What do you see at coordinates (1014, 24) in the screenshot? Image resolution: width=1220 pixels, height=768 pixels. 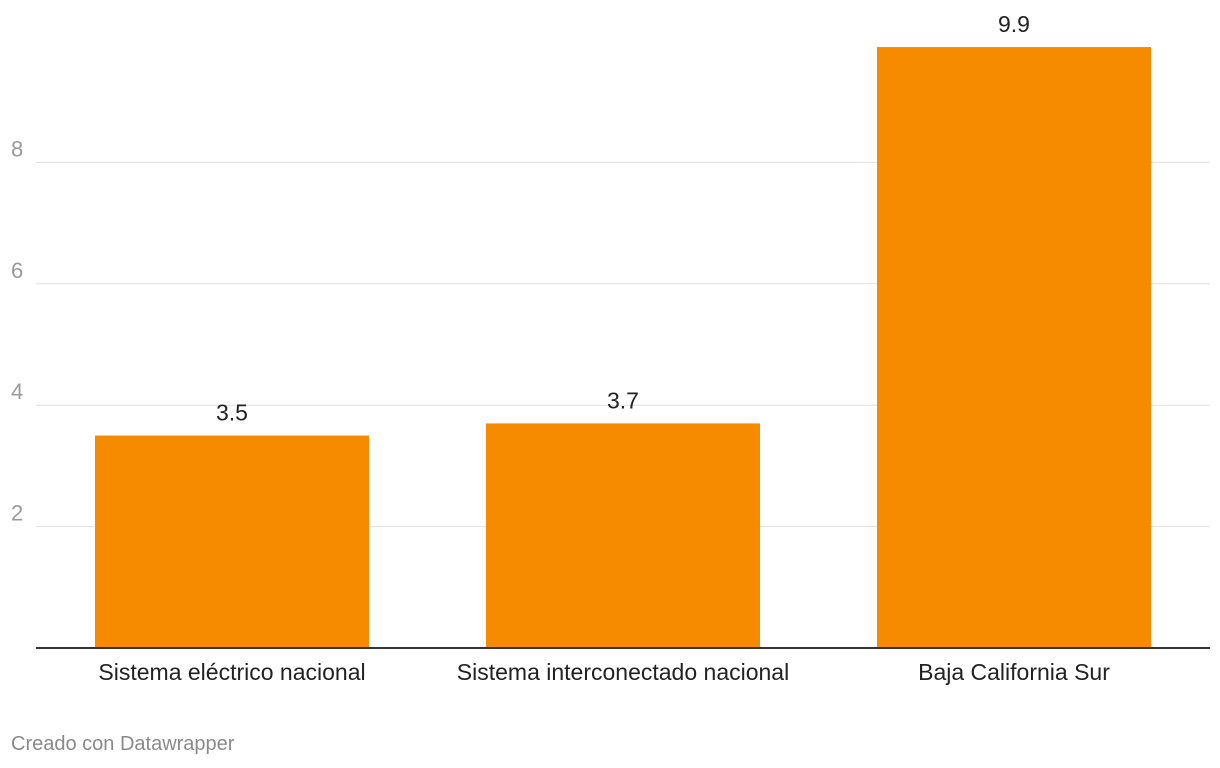 I see `data-label: 9.9` at bounding box center [1014, 24].